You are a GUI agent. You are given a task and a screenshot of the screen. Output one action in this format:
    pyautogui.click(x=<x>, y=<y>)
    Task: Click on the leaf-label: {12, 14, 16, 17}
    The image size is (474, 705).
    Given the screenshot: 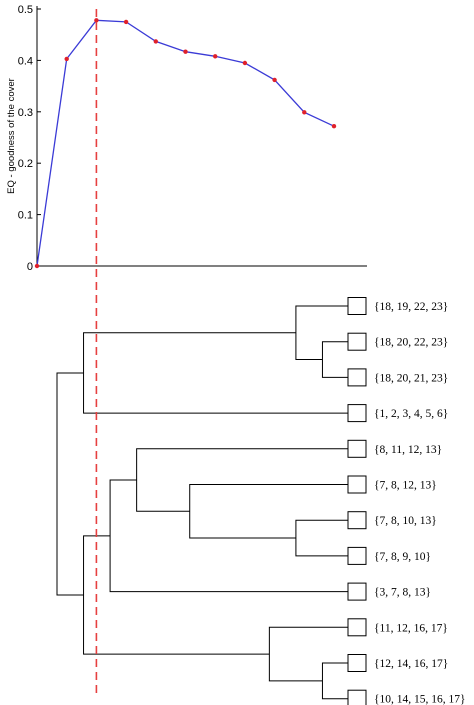 What is the action you would take?
    pyautogui.click(x=411, y=664)
    